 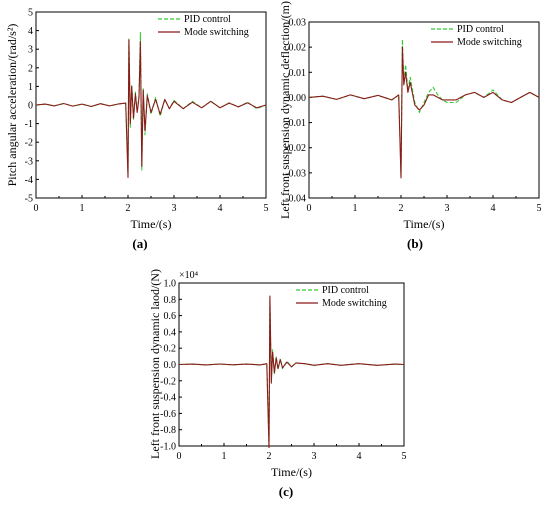 What do you see at coordinates (345, 290) in the screenshot?
I see `chart3-legend-label: PID control` at bounding box center [345, 290].